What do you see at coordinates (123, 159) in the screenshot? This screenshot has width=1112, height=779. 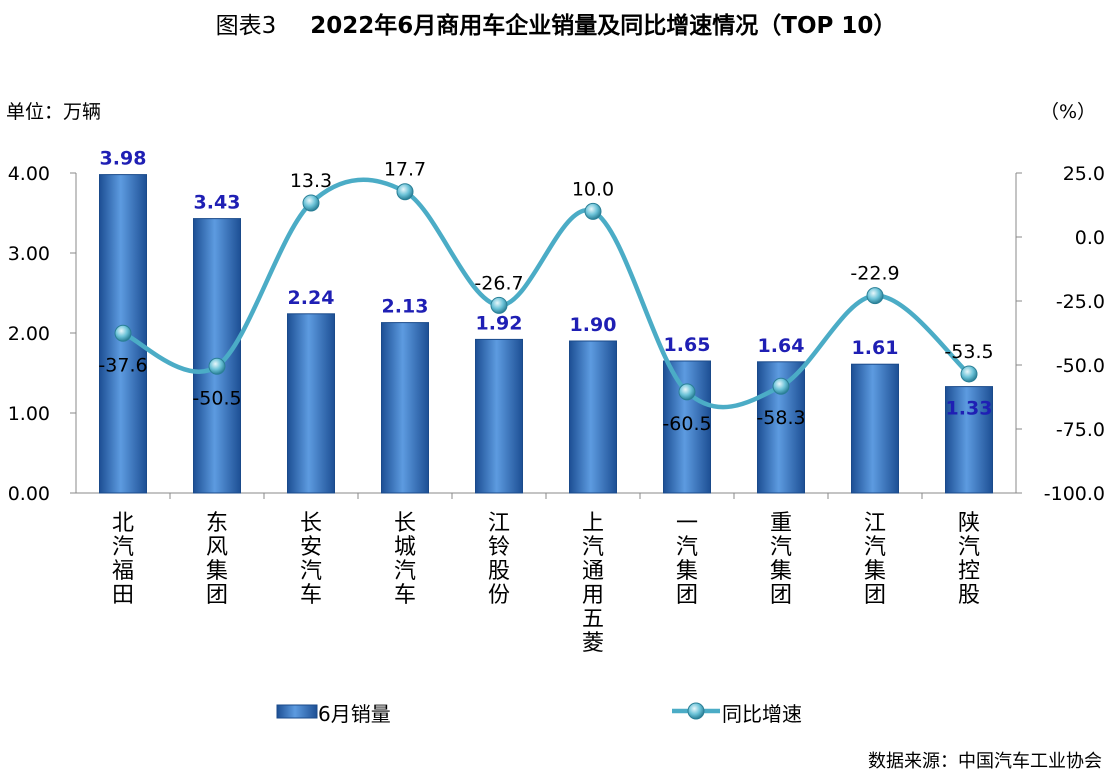 I see `bar-value-label: 3.98` at bounding box center [123, 159].